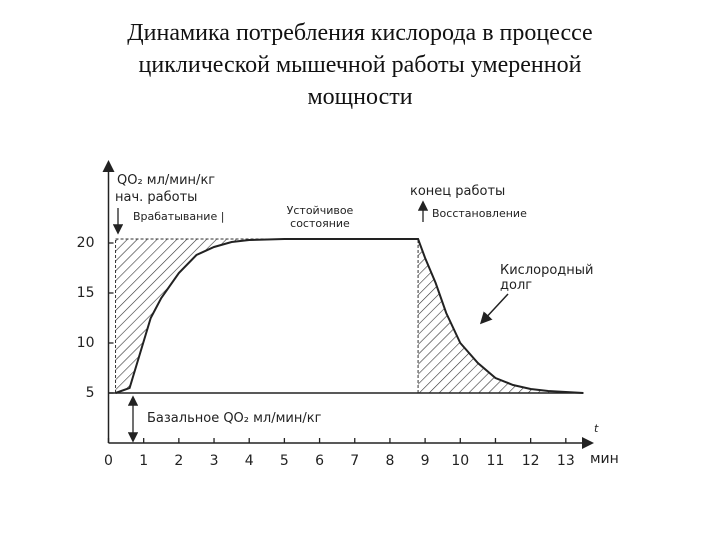  Describe the element at coordinates (86, 243) in the screenshot. I see `y-tick-label: 20` at that location.